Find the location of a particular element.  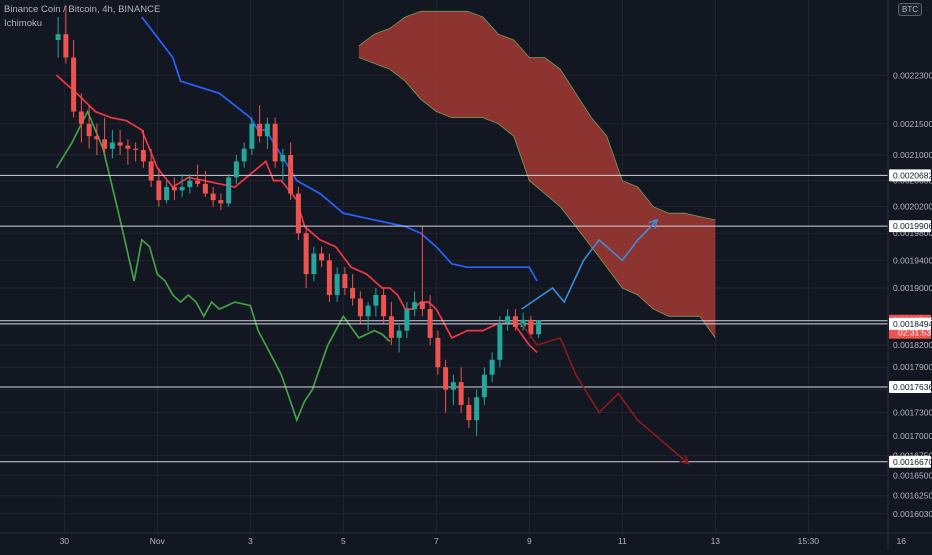

x-tick-label: 11 is located at coordinates (622, 541).